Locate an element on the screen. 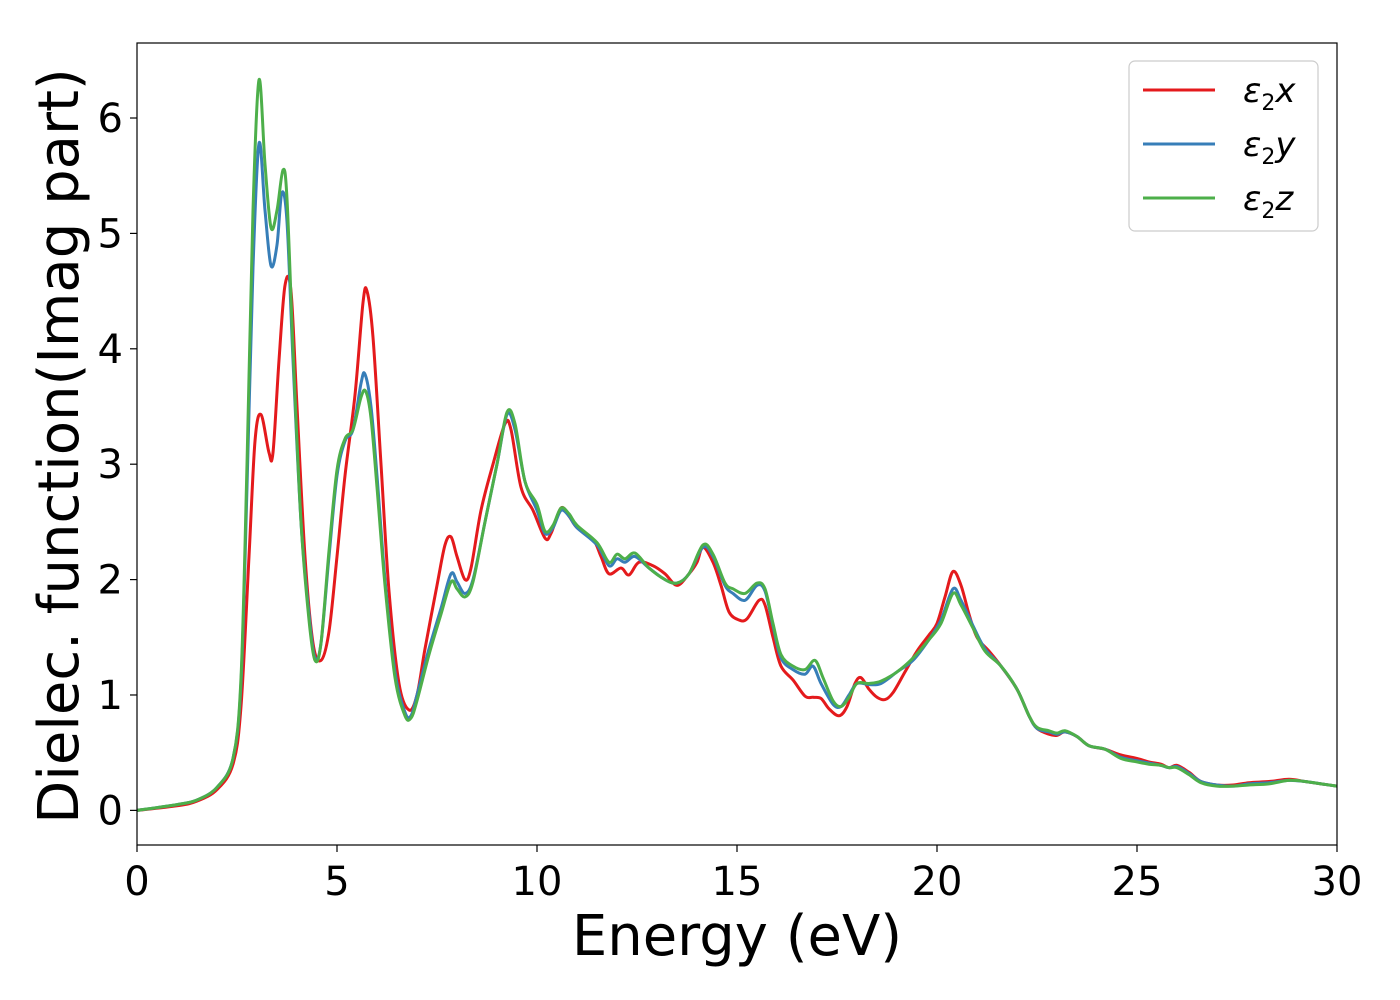 This screenshot has width=1400, height=1000. legend-label-axis: y is located at coordinates (1285, 145).